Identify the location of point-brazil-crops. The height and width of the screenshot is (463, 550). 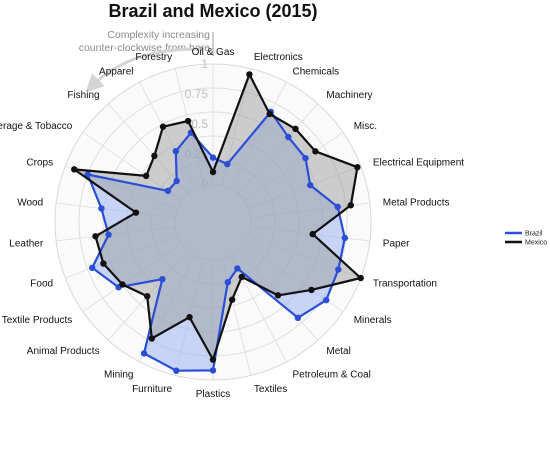
(87, 174).